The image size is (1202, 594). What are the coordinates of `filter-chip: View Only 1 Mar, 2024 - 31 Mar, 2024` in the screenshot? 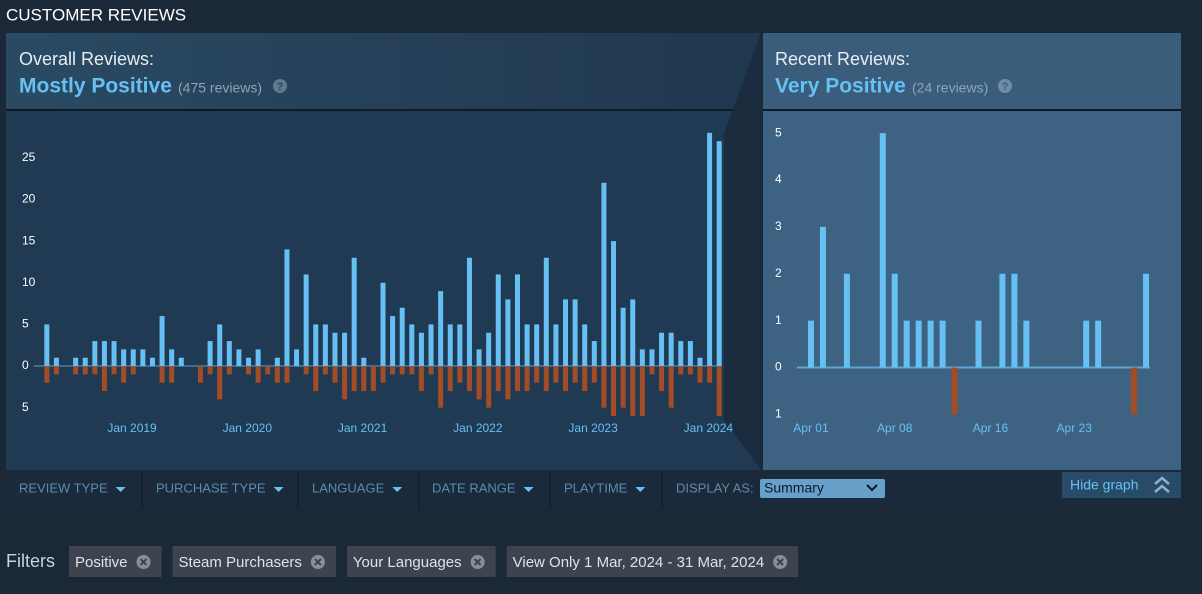 It's located at (652, 561).